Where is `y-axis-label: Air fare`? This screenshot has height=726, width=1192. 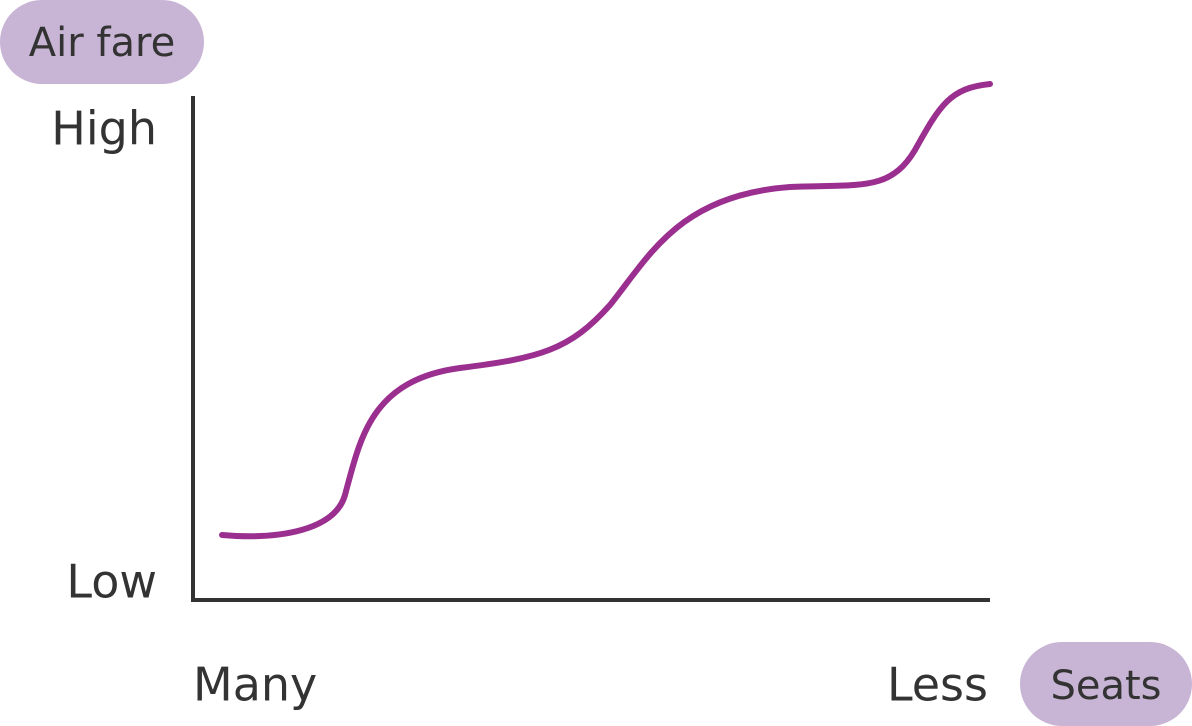 y-axis-label: Air fare is located at coordinates (102, 43).